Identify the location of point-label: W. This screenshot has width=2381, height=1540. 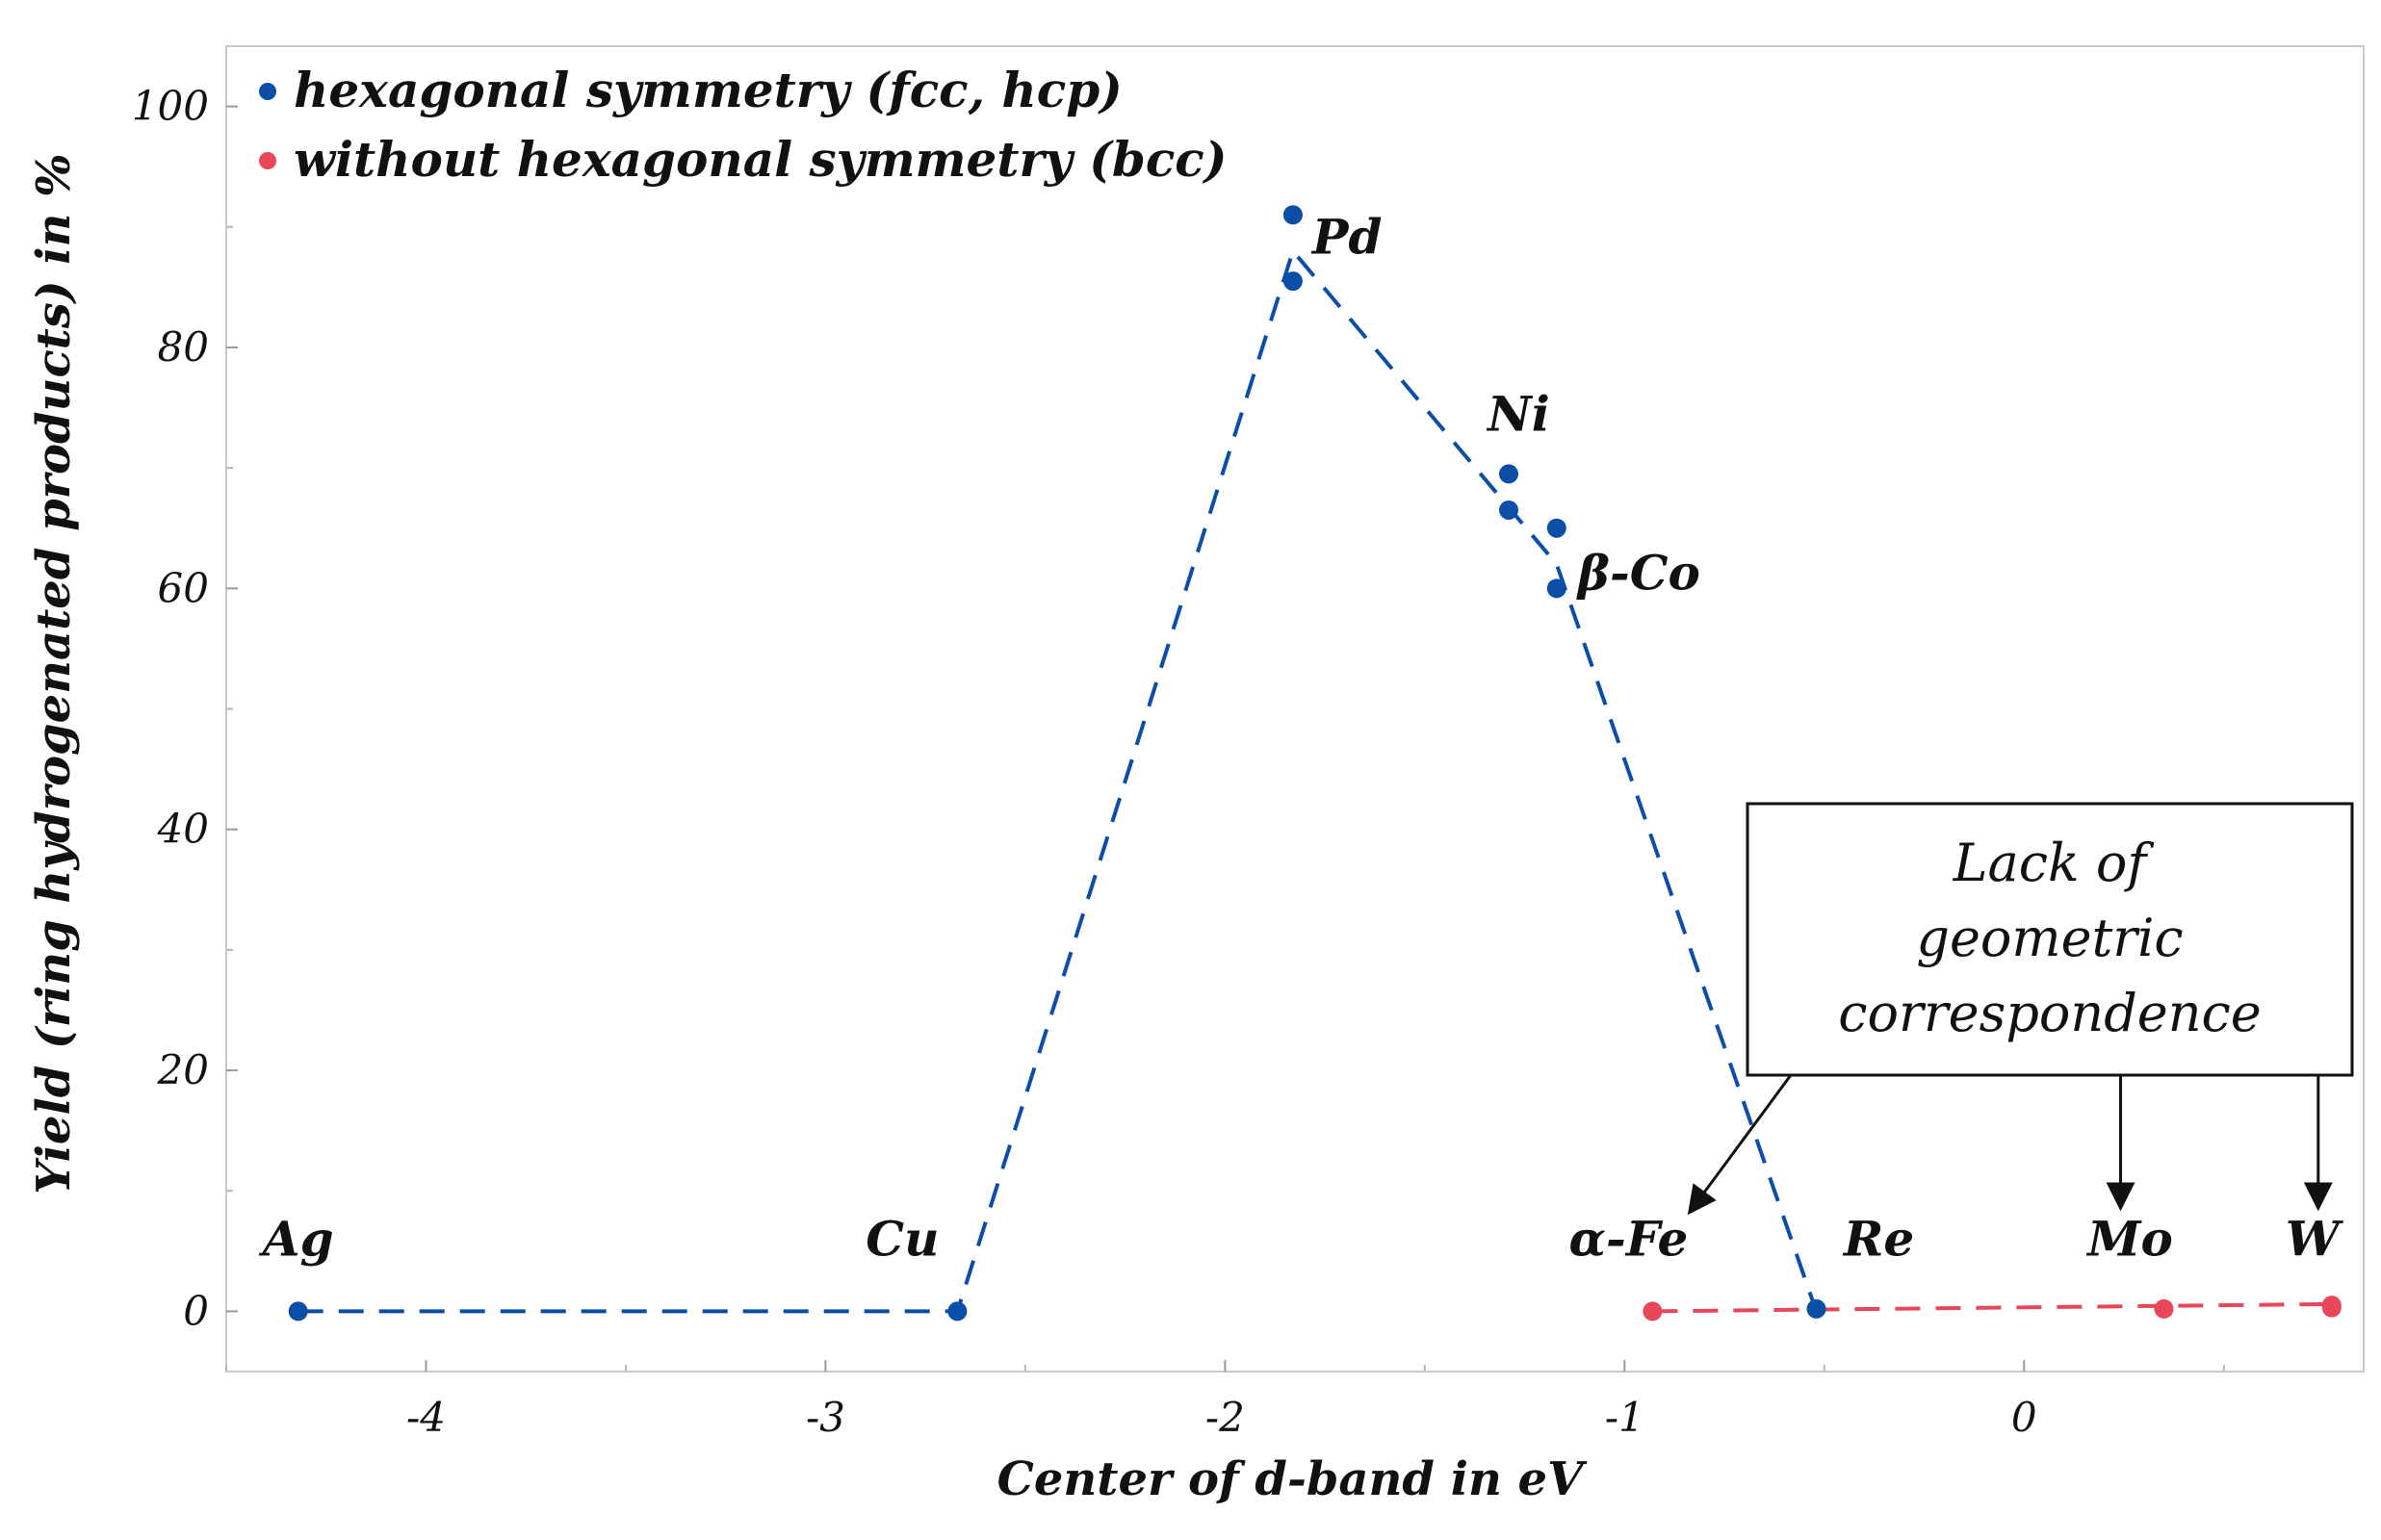
(2315, 1238).